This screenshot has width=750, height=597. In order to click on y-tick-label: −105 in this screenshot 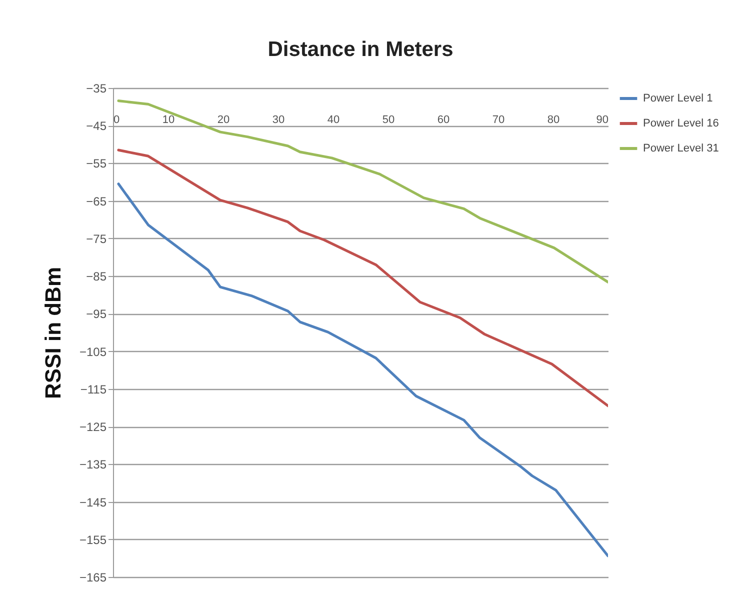, I will do `click(93, 351)`.